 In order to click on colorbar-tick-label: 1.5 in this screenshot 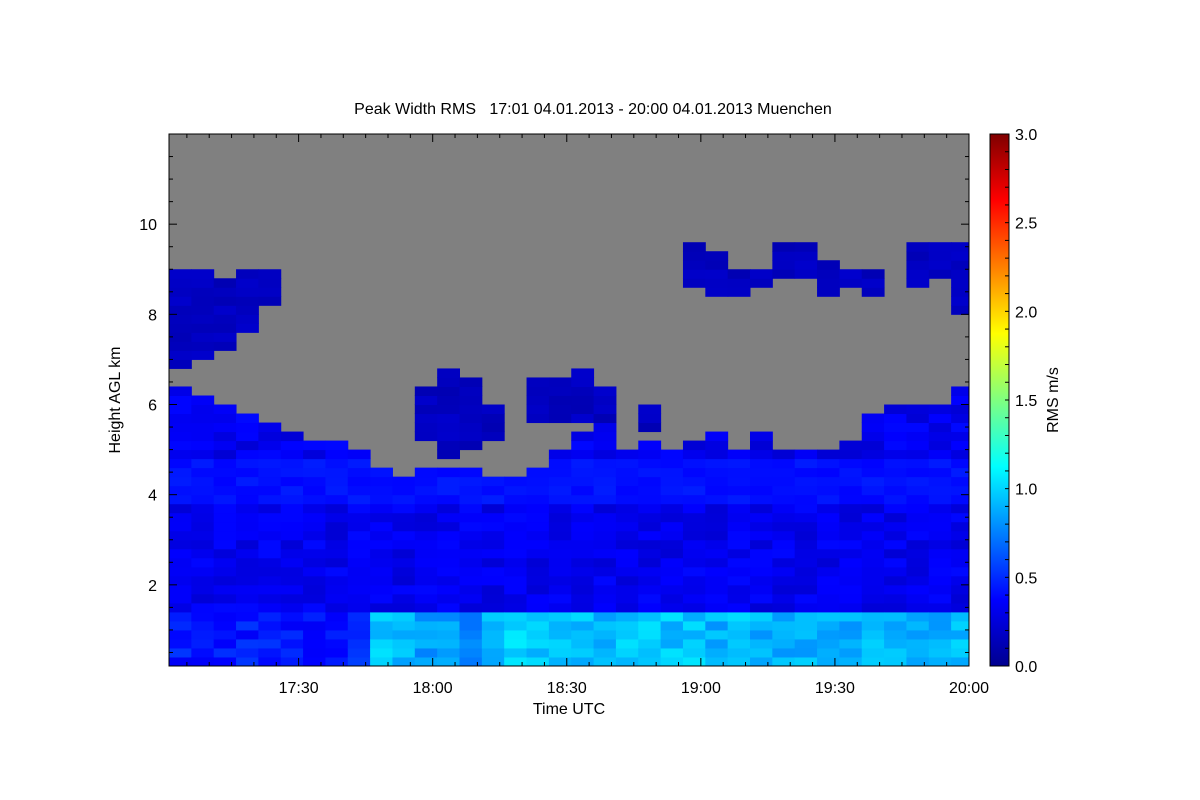, I will do `click(1026, 401)`.